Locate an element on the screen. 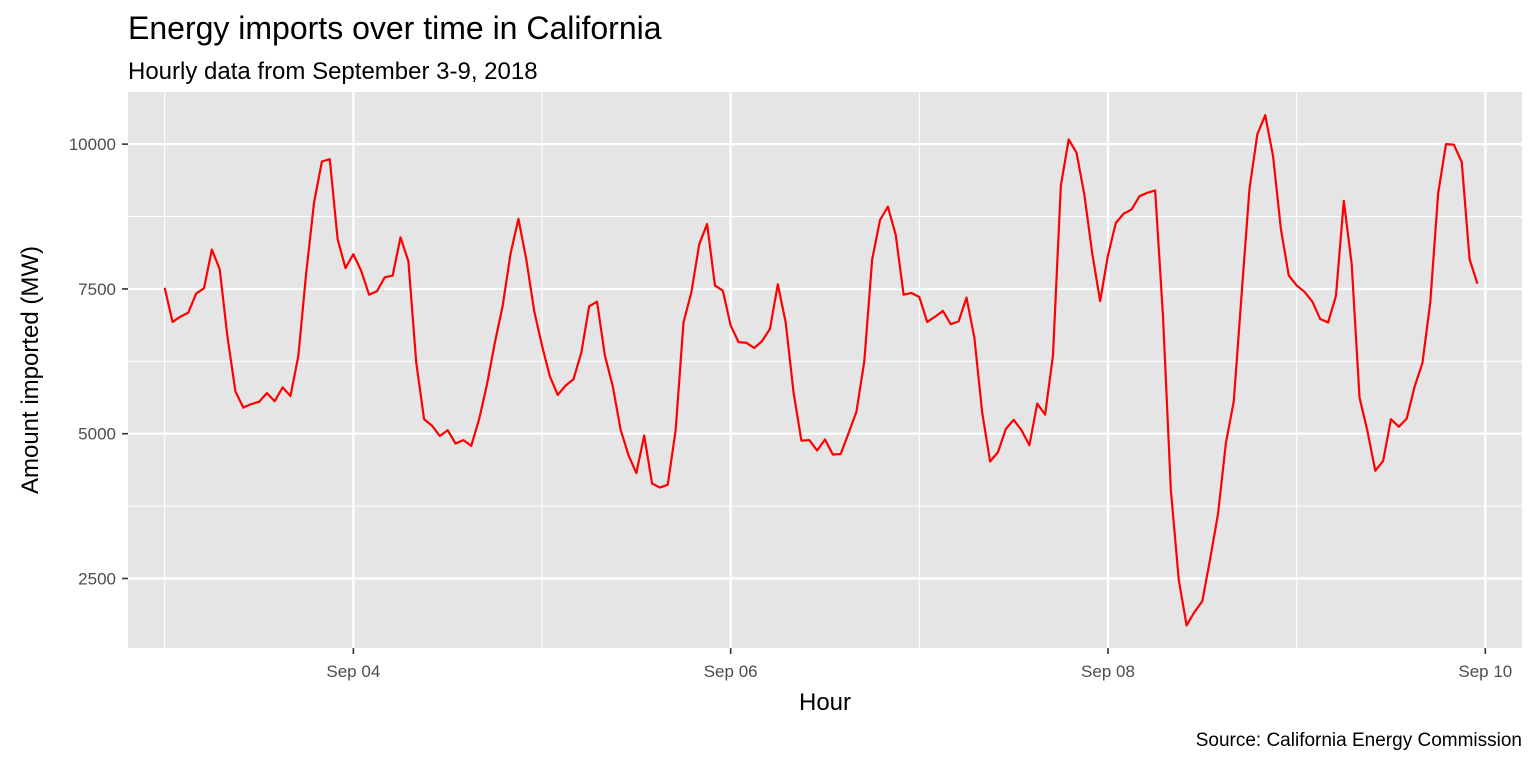  x-tick-label: Sep 08 is located at coordinates (1108, 671).